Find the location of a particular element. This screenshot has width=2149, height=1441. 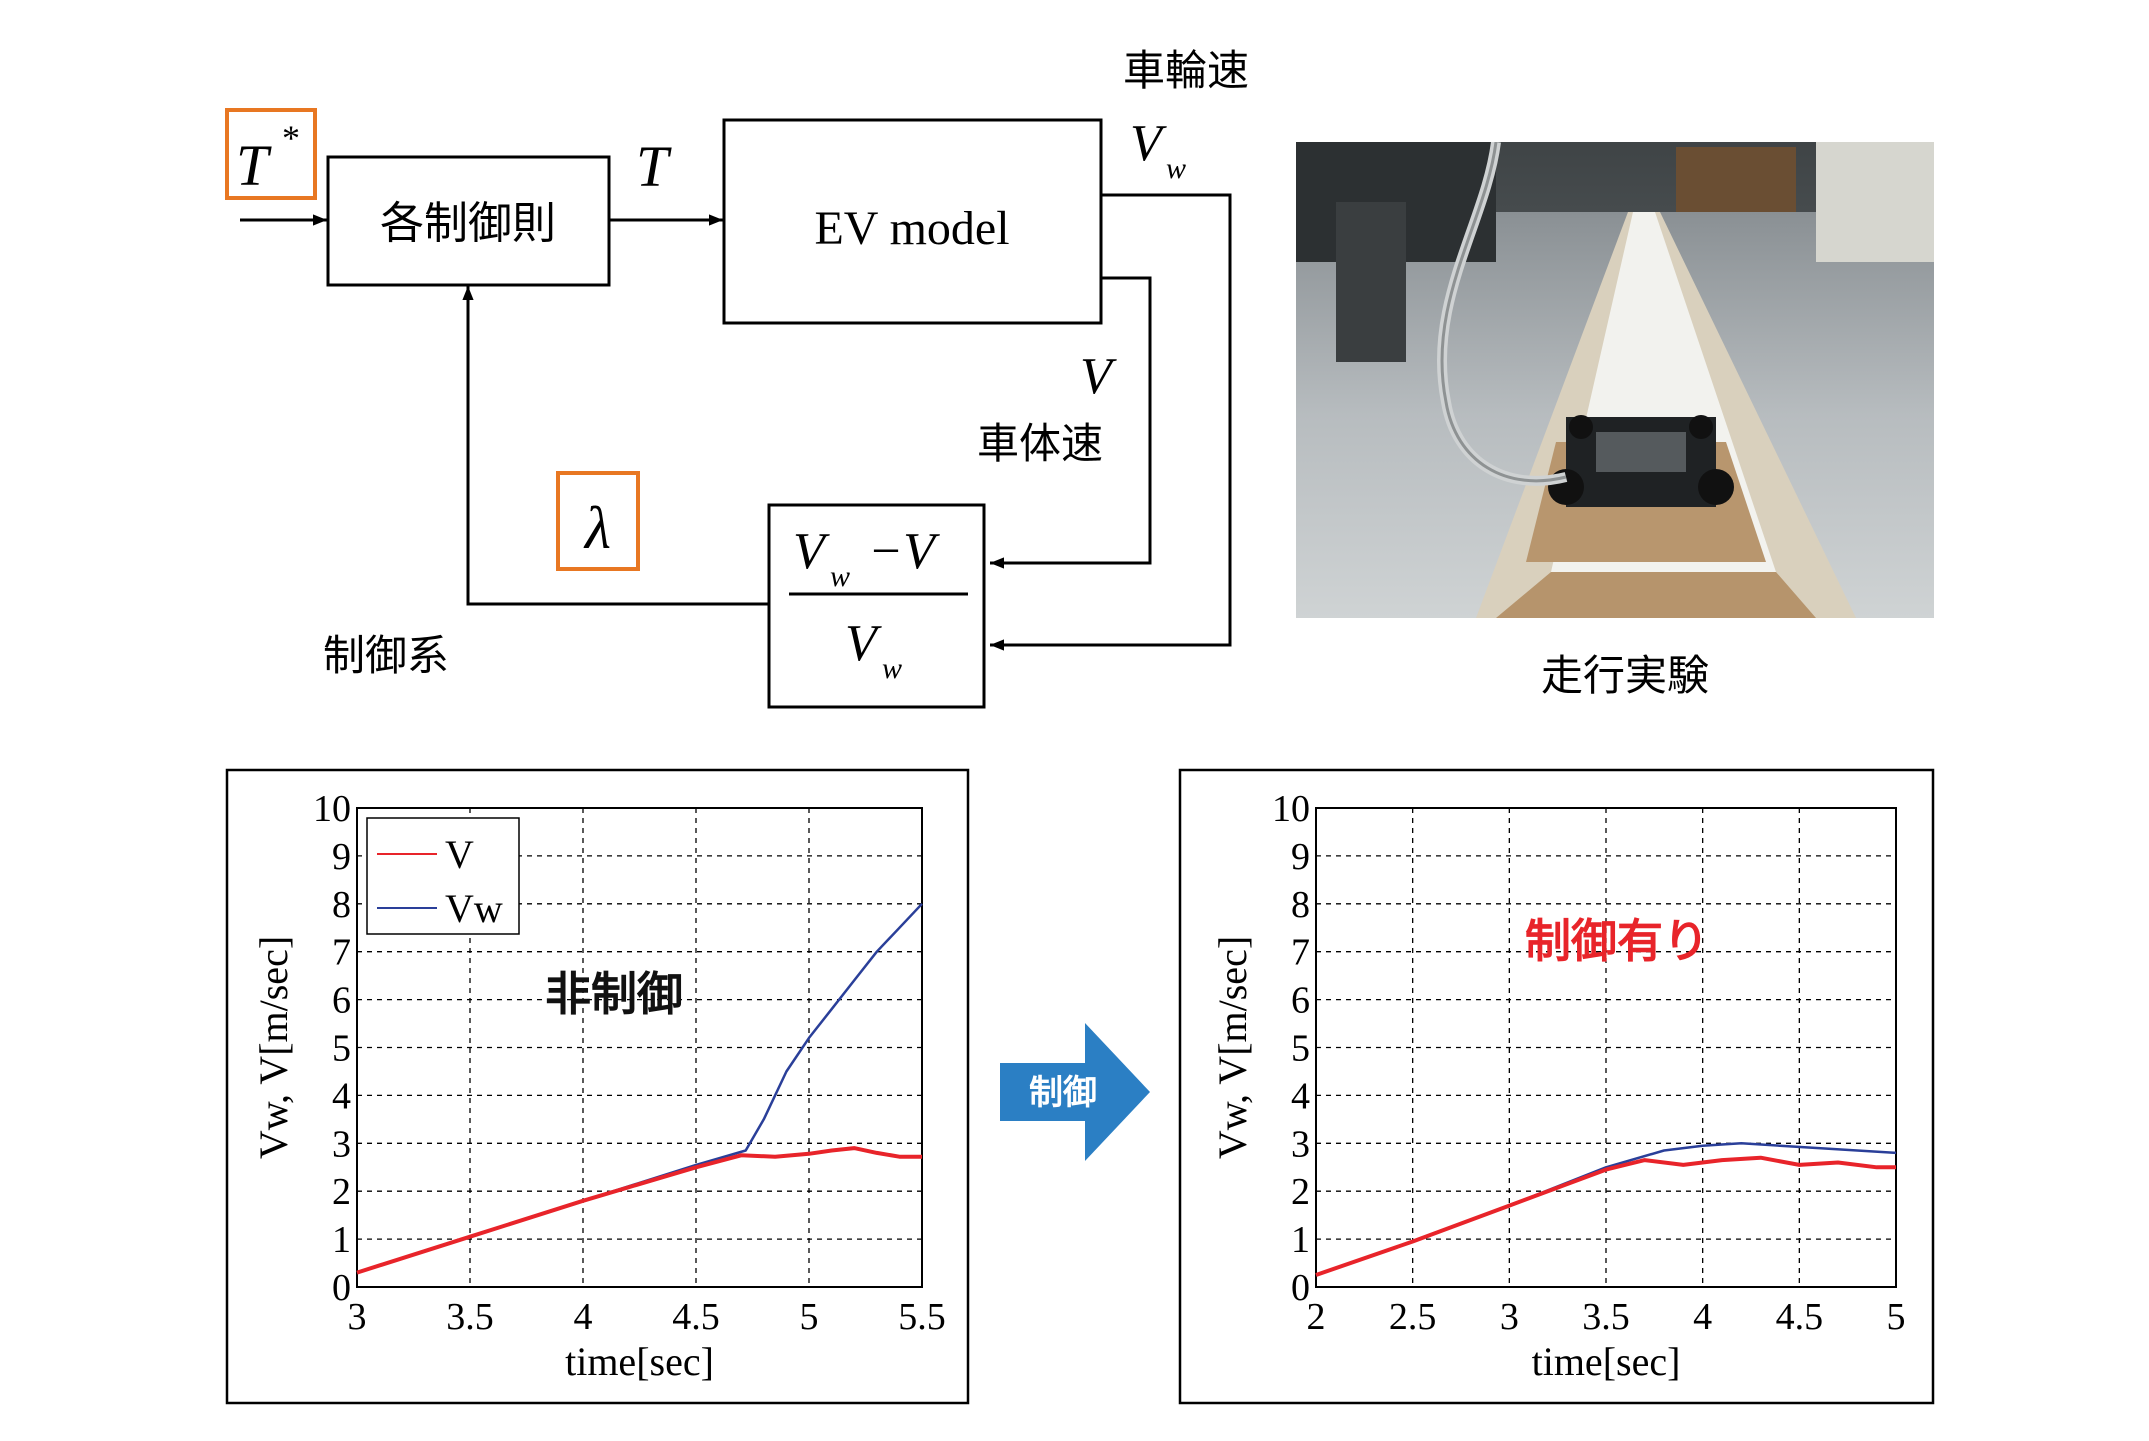

control-arrow-label: 制御 is located at coordinates (1063, 1093).